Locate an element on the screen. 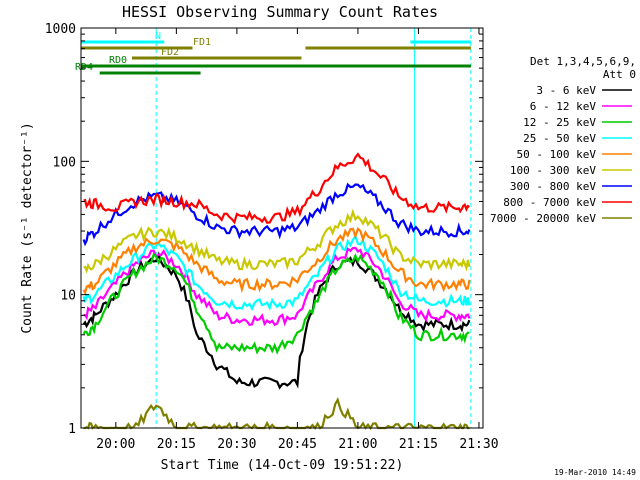  x-tick-label: 21:15 is located at coordinates (418, 444).